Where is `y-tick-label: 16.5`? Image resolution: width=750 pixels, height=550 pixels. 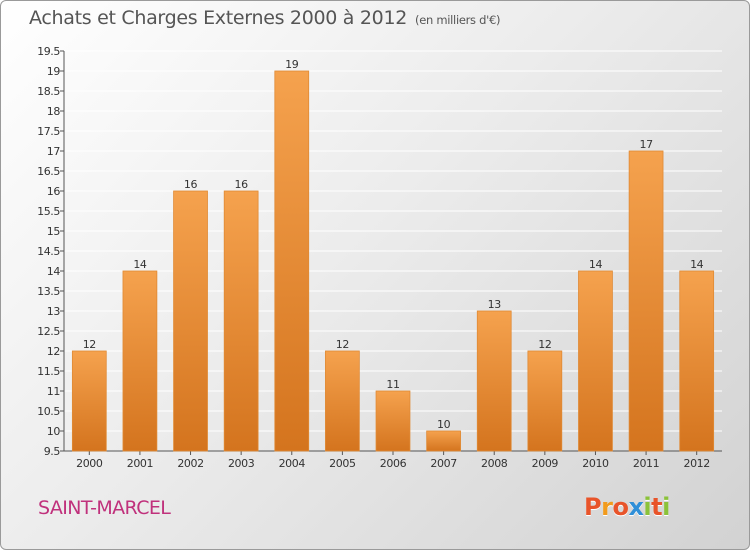 y-tick-label: 16.5 is located at coordinates (48, 171).